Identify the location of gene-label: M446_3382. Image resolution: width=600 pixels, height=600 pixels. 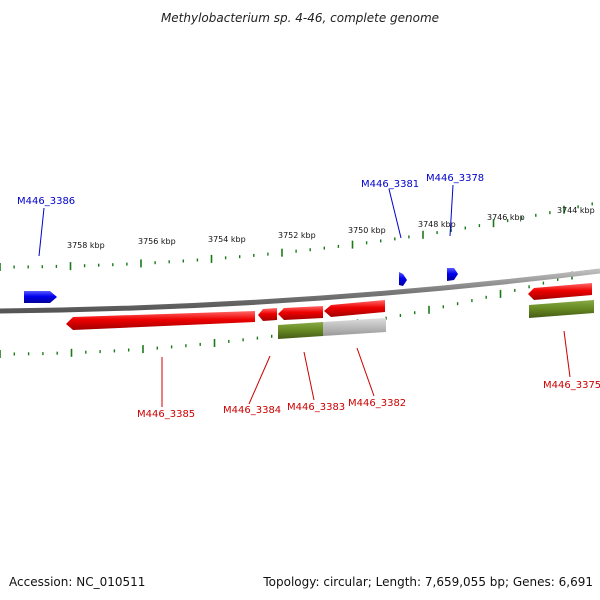
(377, 403).